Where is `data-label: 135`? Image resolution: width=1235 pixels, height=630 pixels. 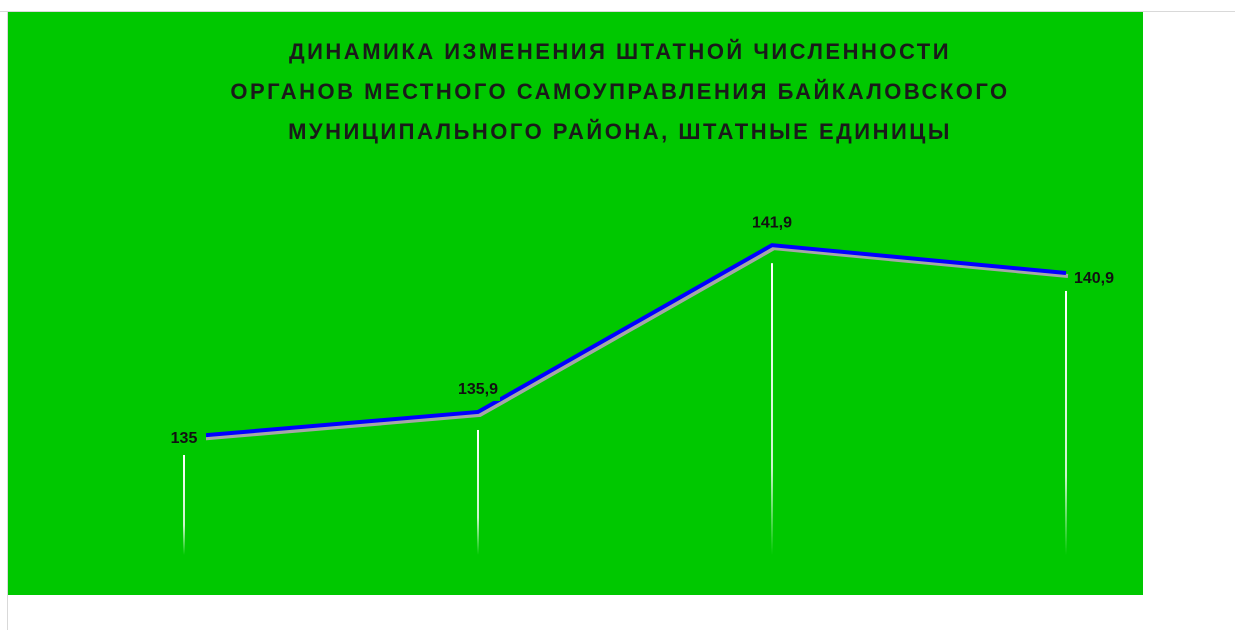 data-label: 135 is located at coordinates (184, 438).